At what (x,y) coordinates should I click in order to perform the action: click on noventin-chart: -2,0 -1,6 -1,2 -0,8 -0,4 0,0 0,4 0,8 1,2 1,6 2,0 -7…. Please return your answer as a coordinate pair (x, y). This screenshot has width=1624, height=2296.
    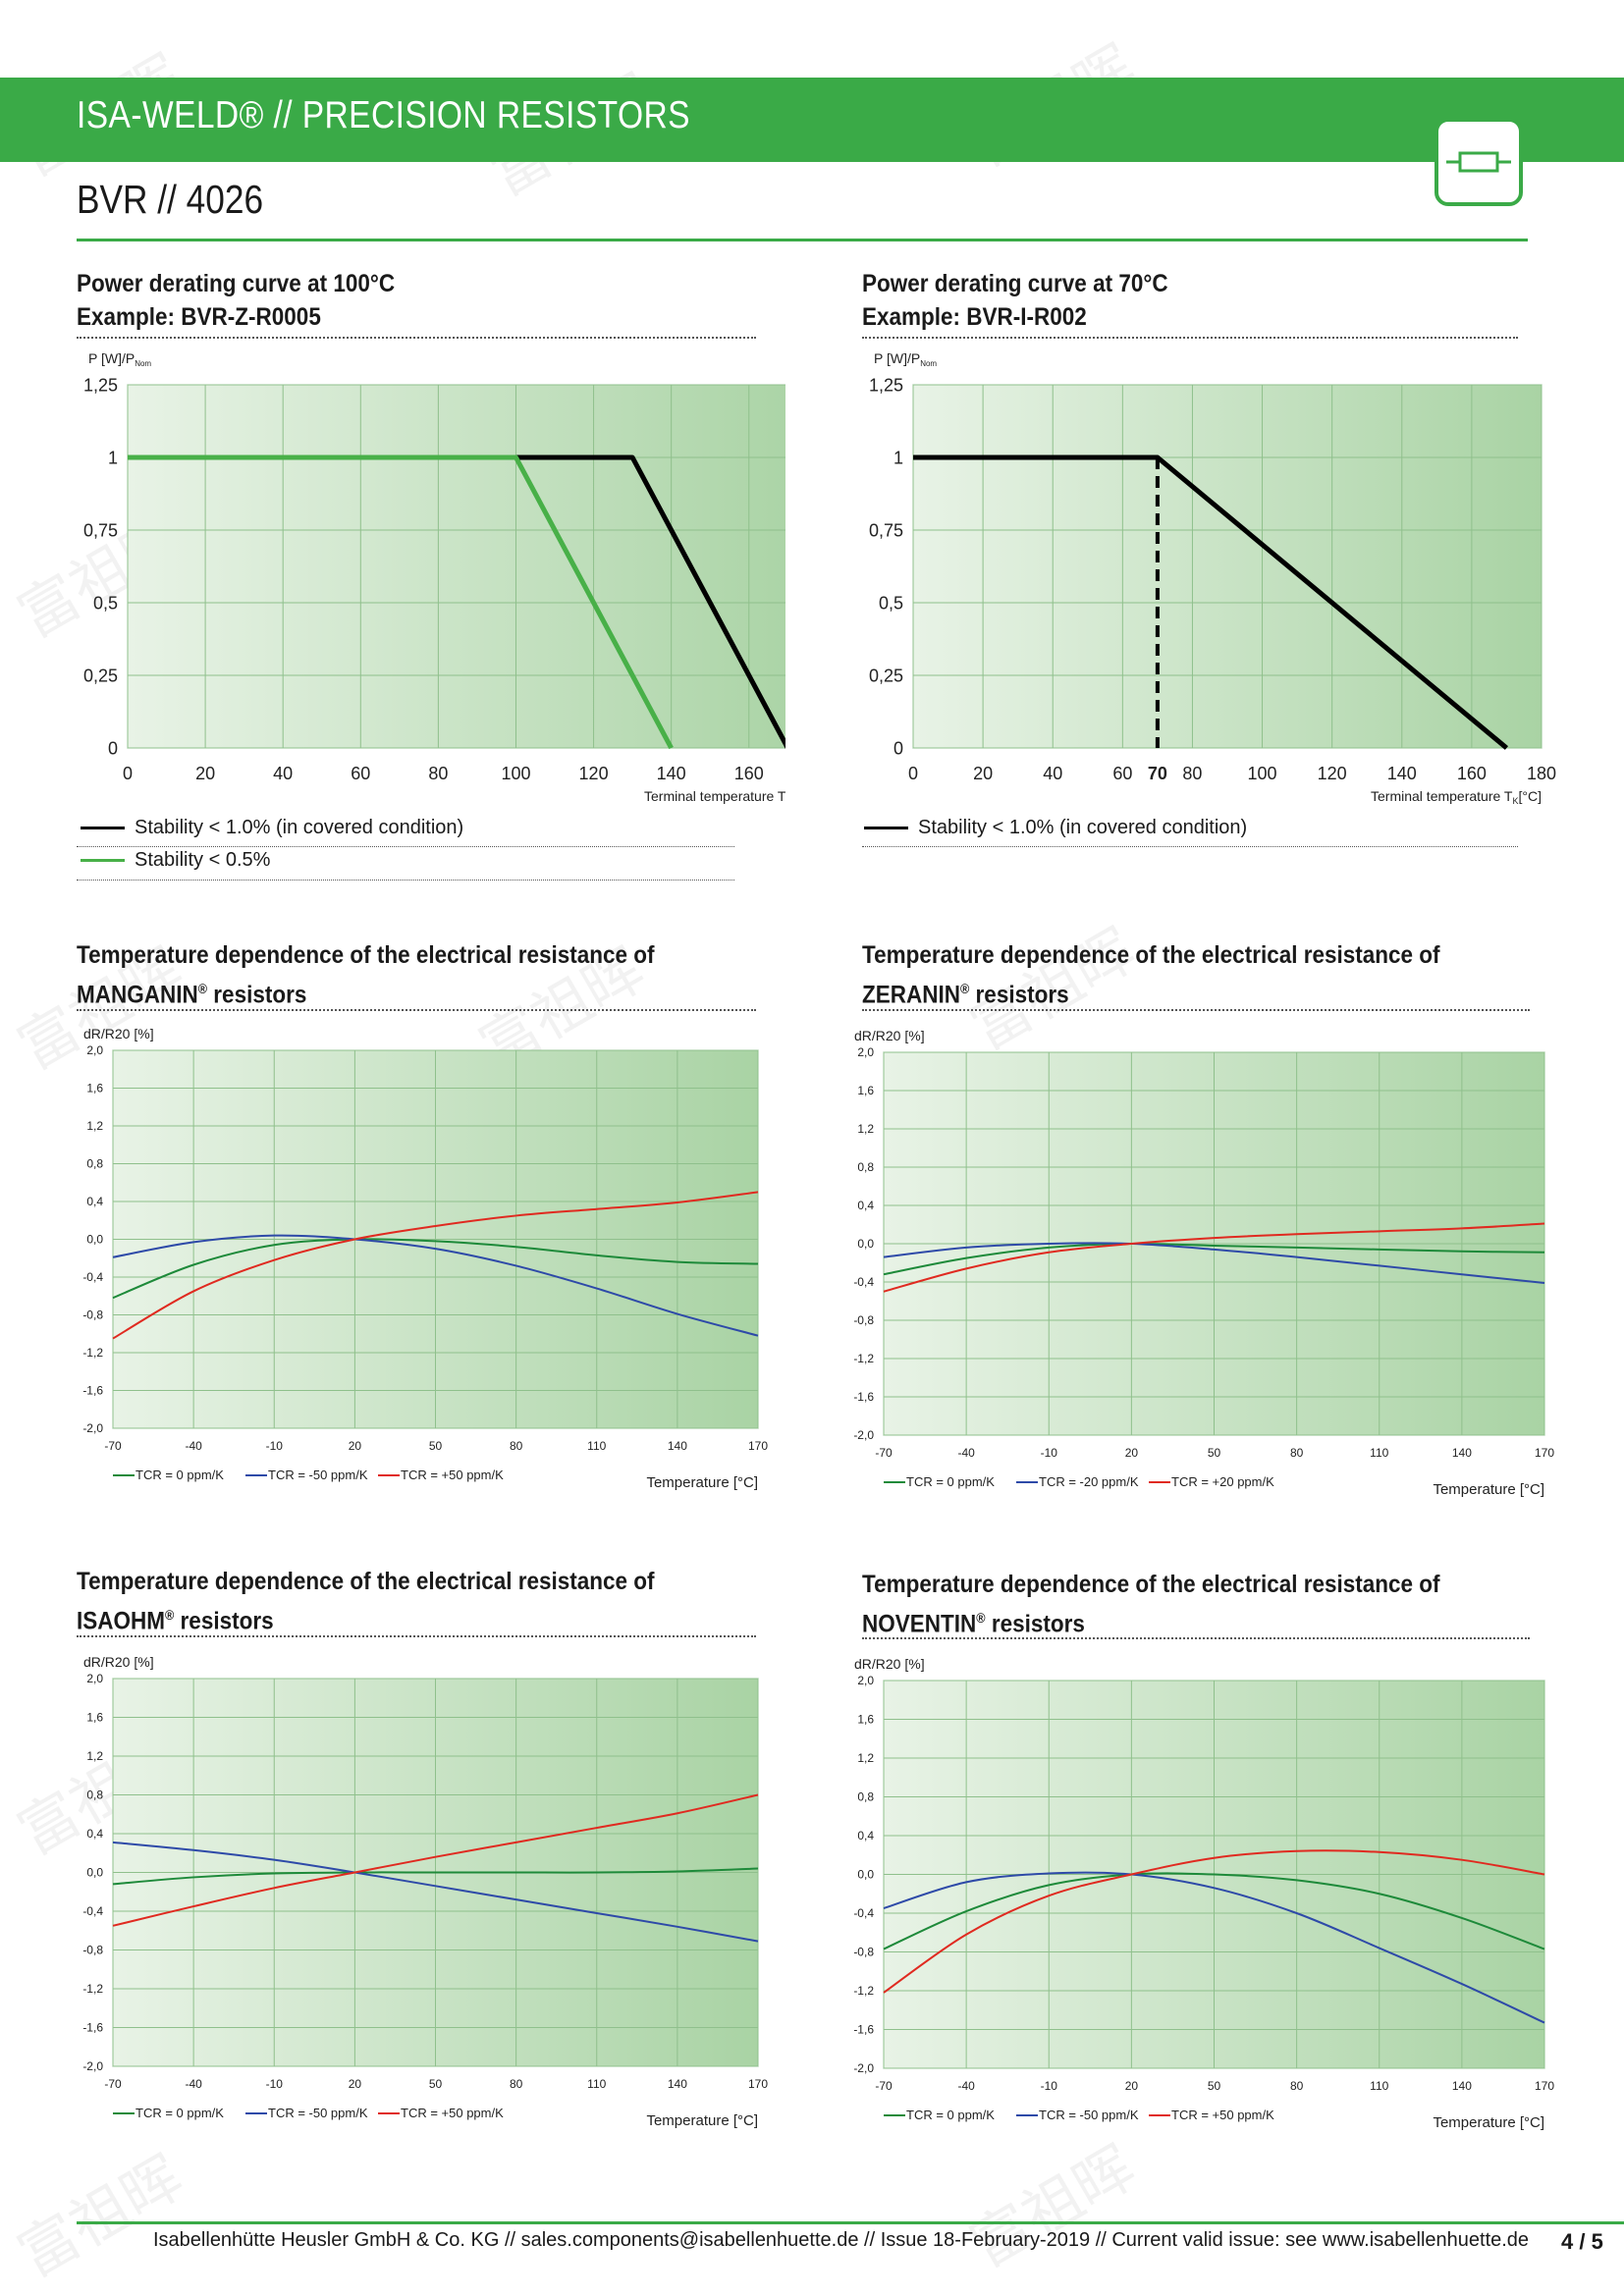
    Looking at the image, I should click on (1203, 1893).